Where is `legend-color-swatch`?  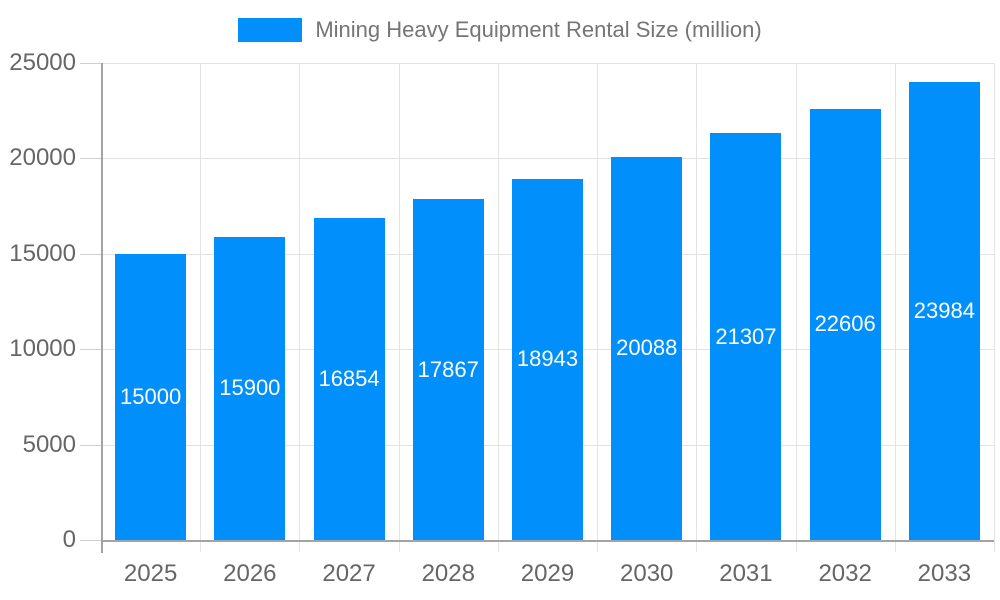
legend-color-swatch is located at coordinates (270, 30).